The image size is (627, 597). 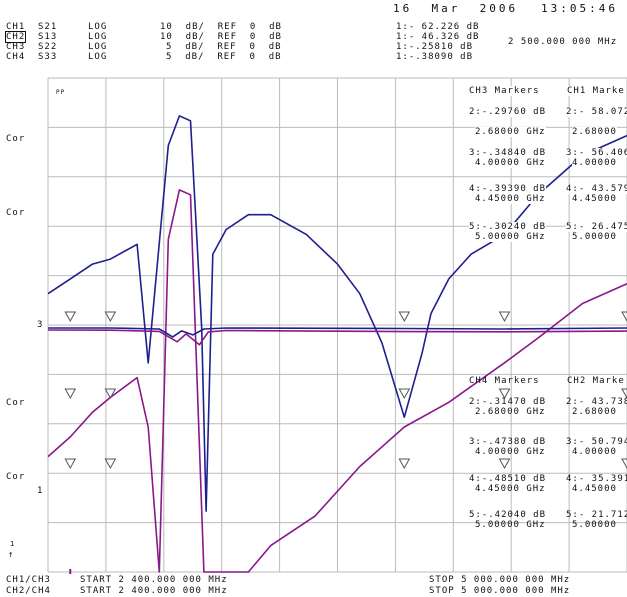 What do you see at coordinates (48, 37) in the screenshot?
I see `ch2-param: S13` at bounding box center [48, 37].